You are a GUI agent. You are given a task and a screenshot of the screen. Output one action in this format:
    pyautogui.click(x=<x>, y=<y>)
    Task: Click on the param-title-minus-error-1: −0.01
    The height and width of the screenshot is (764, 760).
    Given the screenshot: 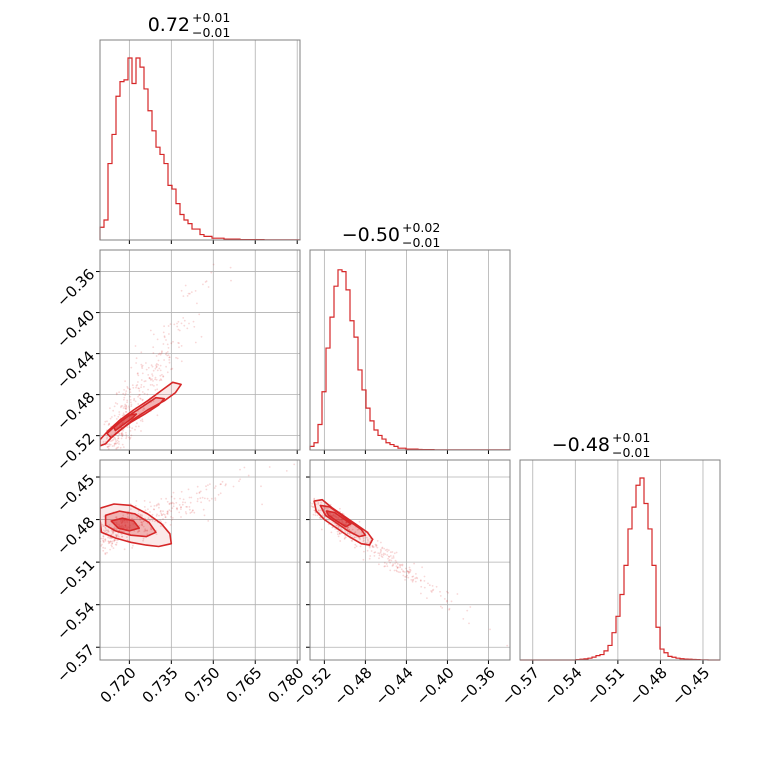 What is the action you would take?
    pyautogui.click(x=211, y=32)
    